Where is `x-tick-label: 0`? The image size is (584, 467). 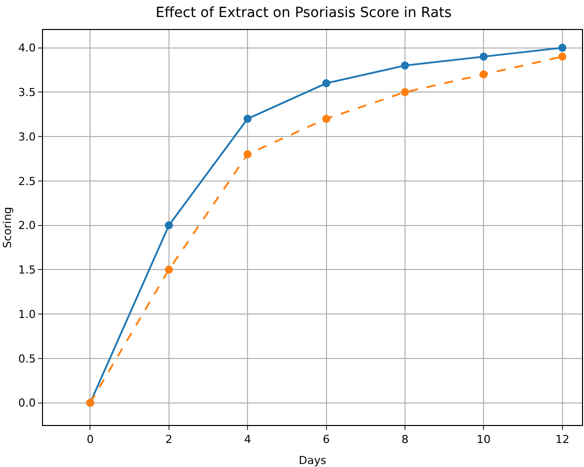 x-tick-label: 0 is located at coordinates (90, 439).